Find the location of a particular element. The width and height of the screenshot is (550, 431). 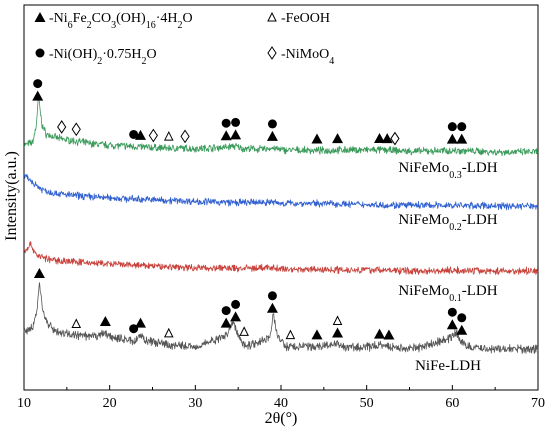

legend-label: -Ni(OH)2·0.75H2O is located at coordinates (103, 57).